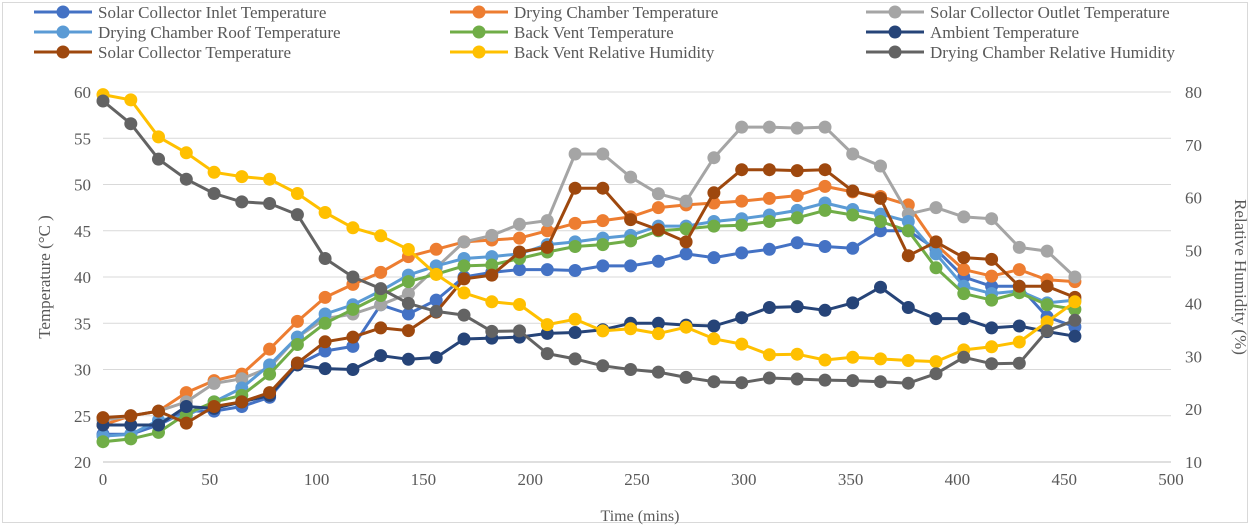 The height and width of the screenshot is (527, 1252). I want to click on x-tick-label: 200, so click(530, 479).